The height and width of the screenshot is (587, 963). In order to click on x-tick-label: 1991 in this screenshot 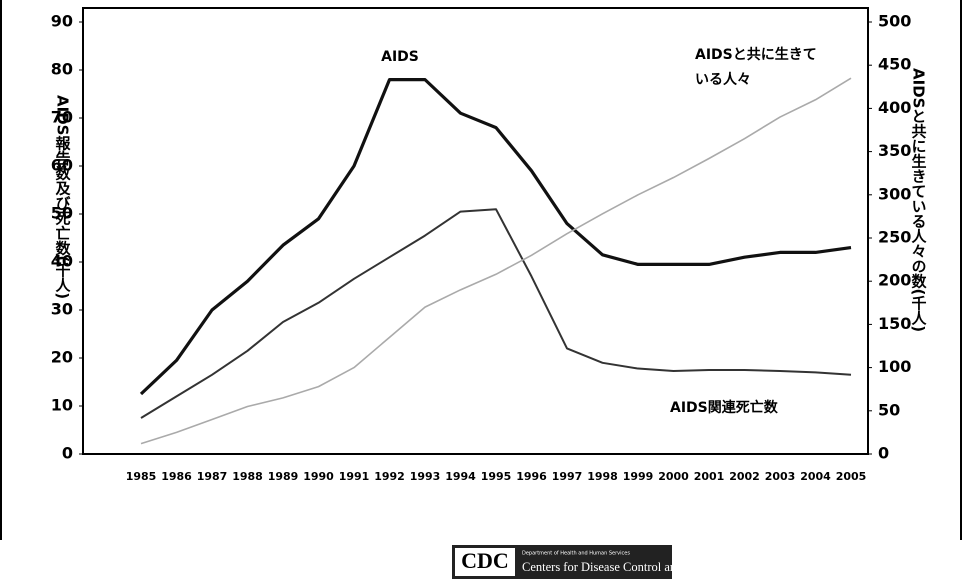, I will do `click(354, 476)`.